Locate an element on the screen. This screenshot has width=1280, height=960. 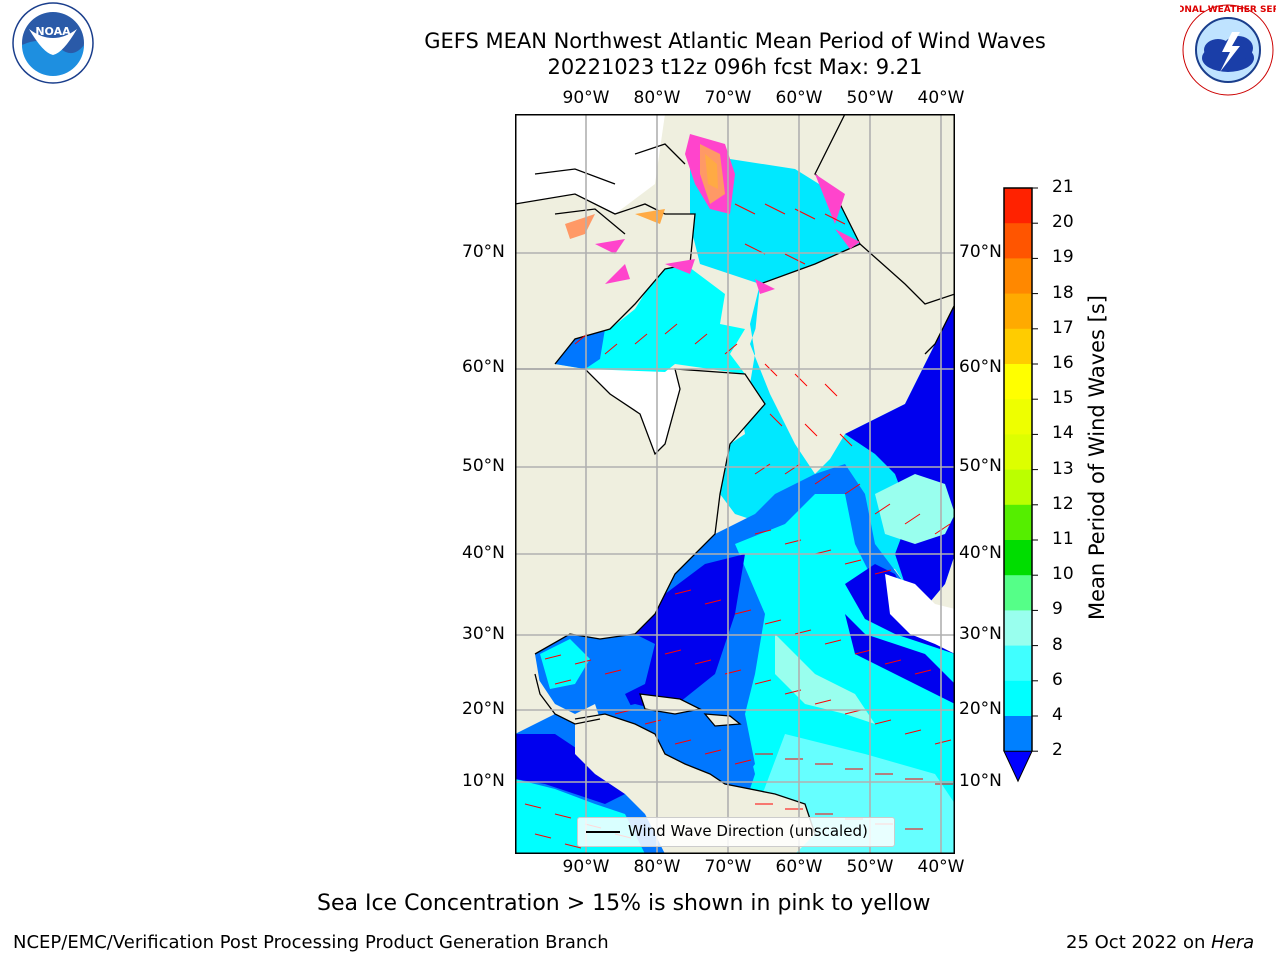
nws-ring-text: NATIONAL WEATHER SERVICE is located at coordinates (1228, 10).